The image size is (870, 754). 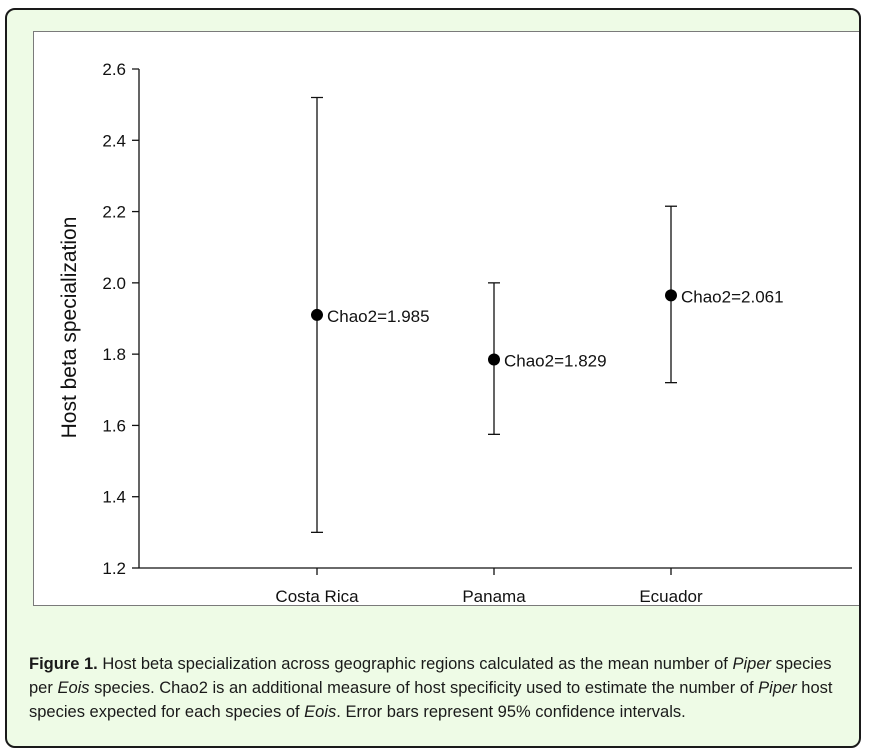 What do you see at coordinates (494, 596) in the screenshot?
I see `x-tick-label: Panama` at bounding box center [494, 596].